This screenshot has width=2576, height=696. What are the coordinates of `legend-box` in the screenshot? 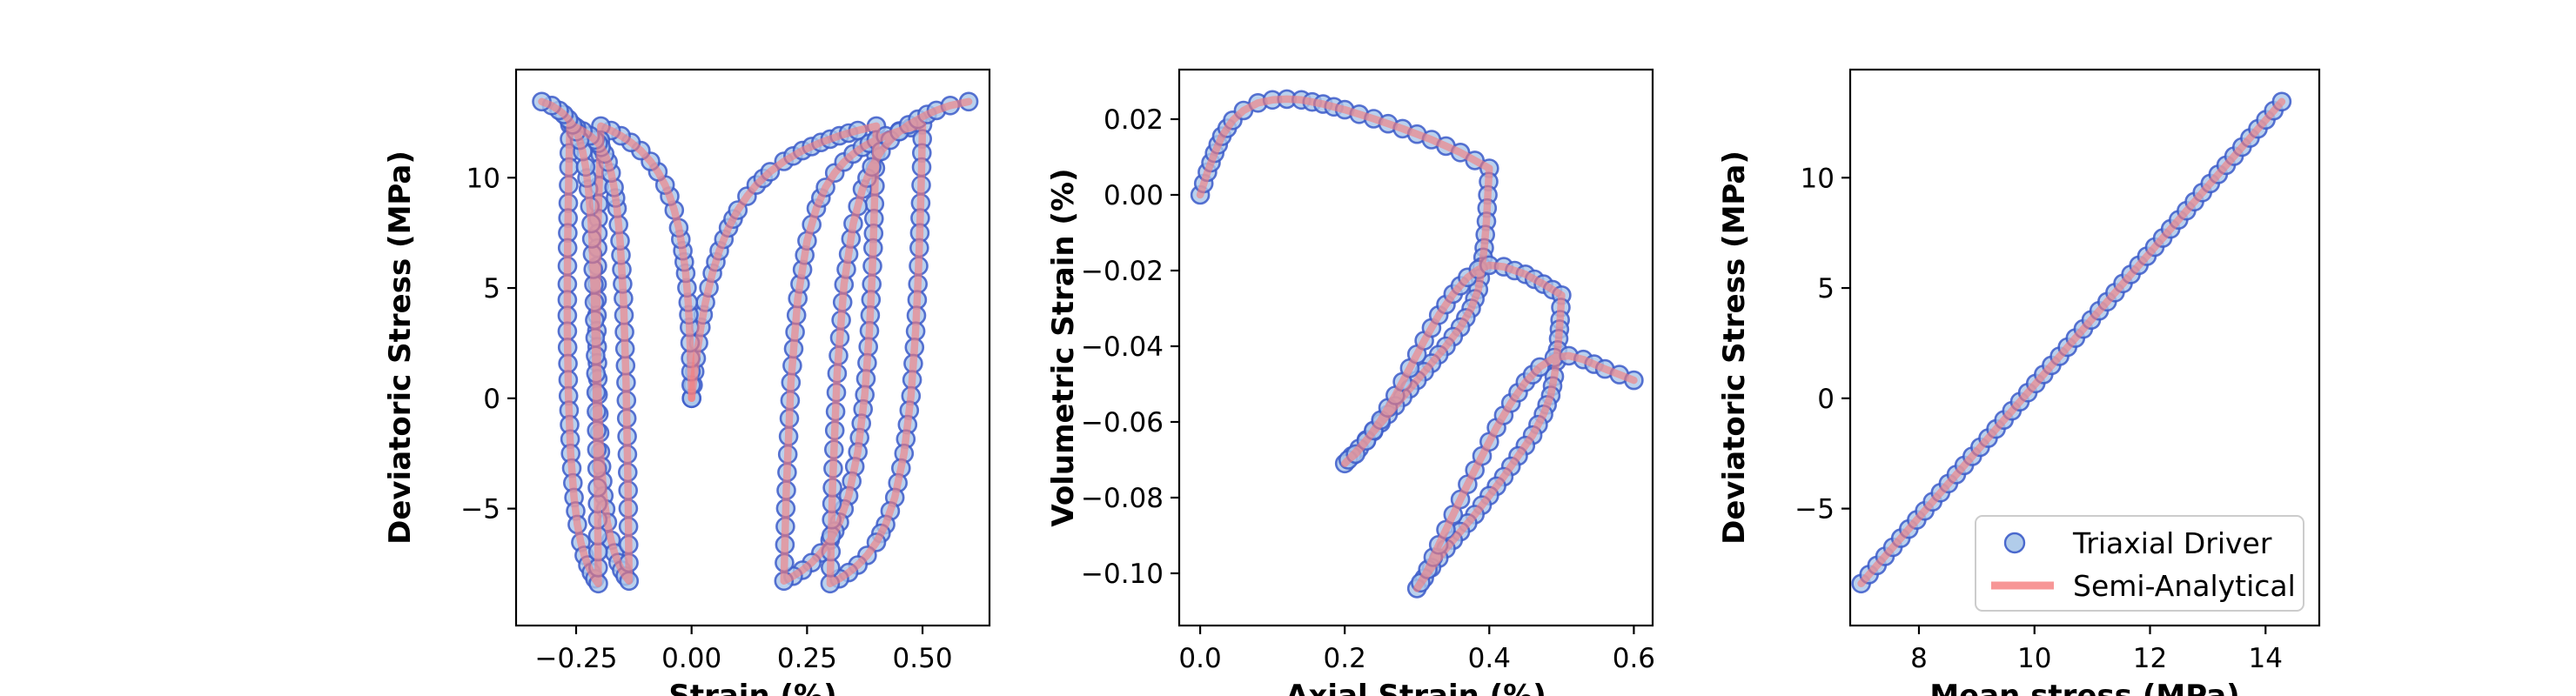 It's located at (2139, 563).